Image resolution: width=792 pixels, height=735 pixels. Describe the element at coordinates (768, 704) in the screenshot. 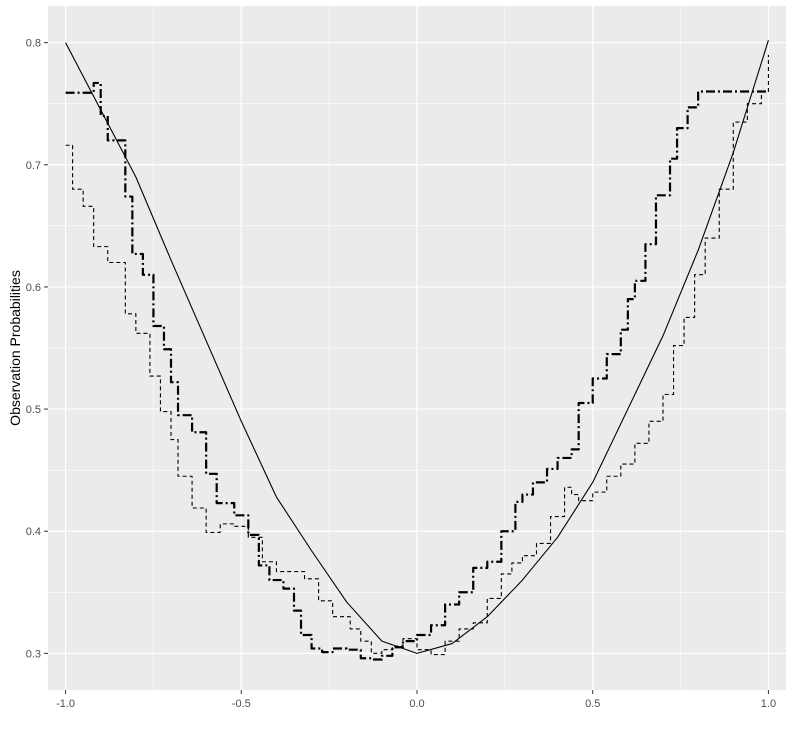

I see `x-tick-label: 1.0` at that location.